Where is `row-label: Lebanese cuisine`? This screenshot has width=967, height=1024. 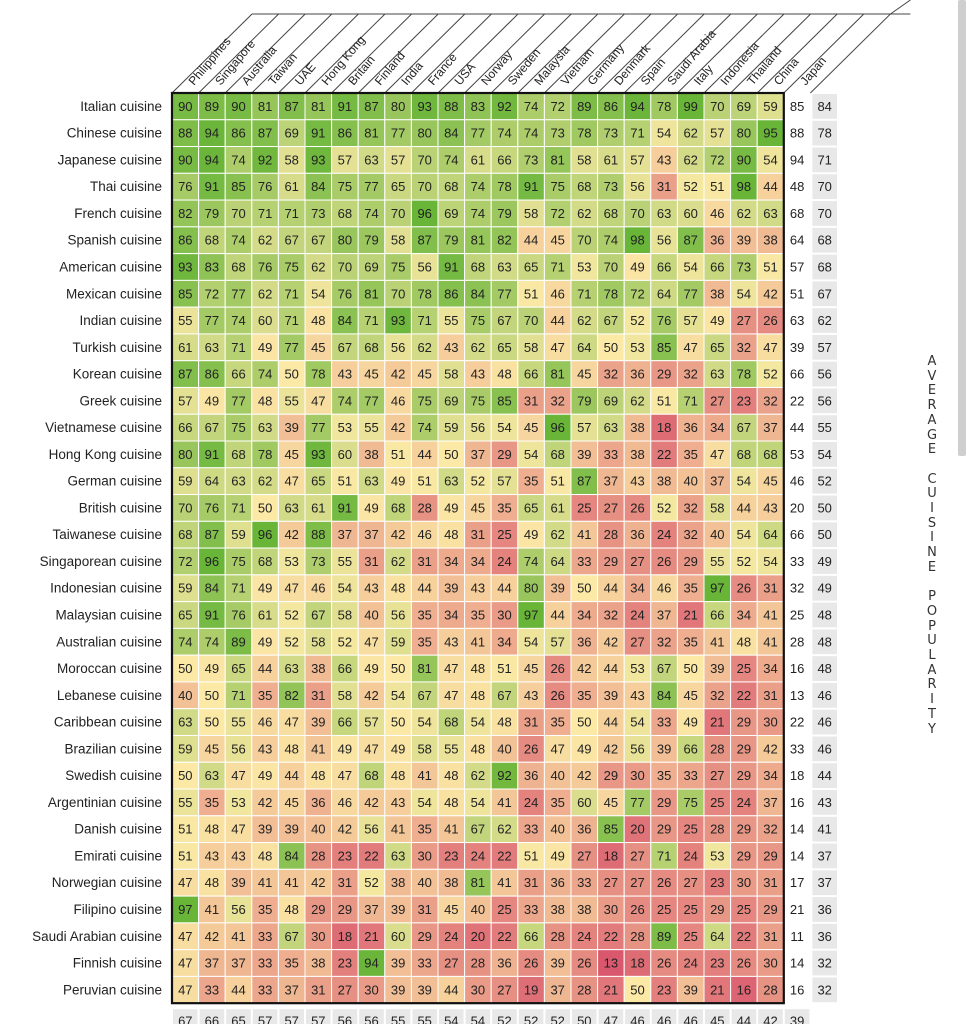
row-label: Lebanese cuisine is located at coordinates (109, 695).